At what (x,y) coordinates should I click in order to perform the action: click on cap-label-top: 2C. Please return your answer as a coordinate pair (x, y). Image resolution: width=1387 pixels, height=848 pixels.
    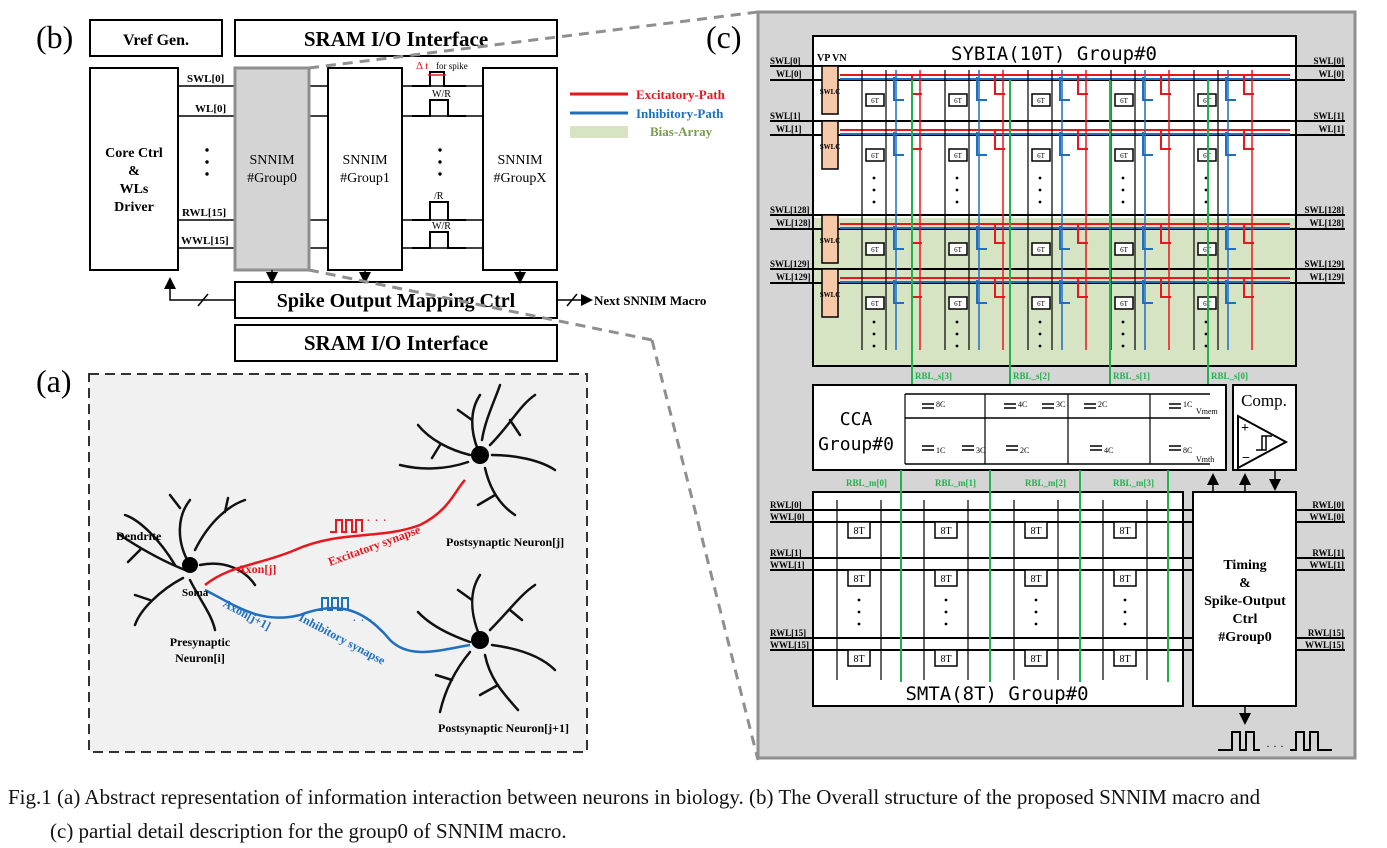
    Looking at the image, I should click on (1102, 404).